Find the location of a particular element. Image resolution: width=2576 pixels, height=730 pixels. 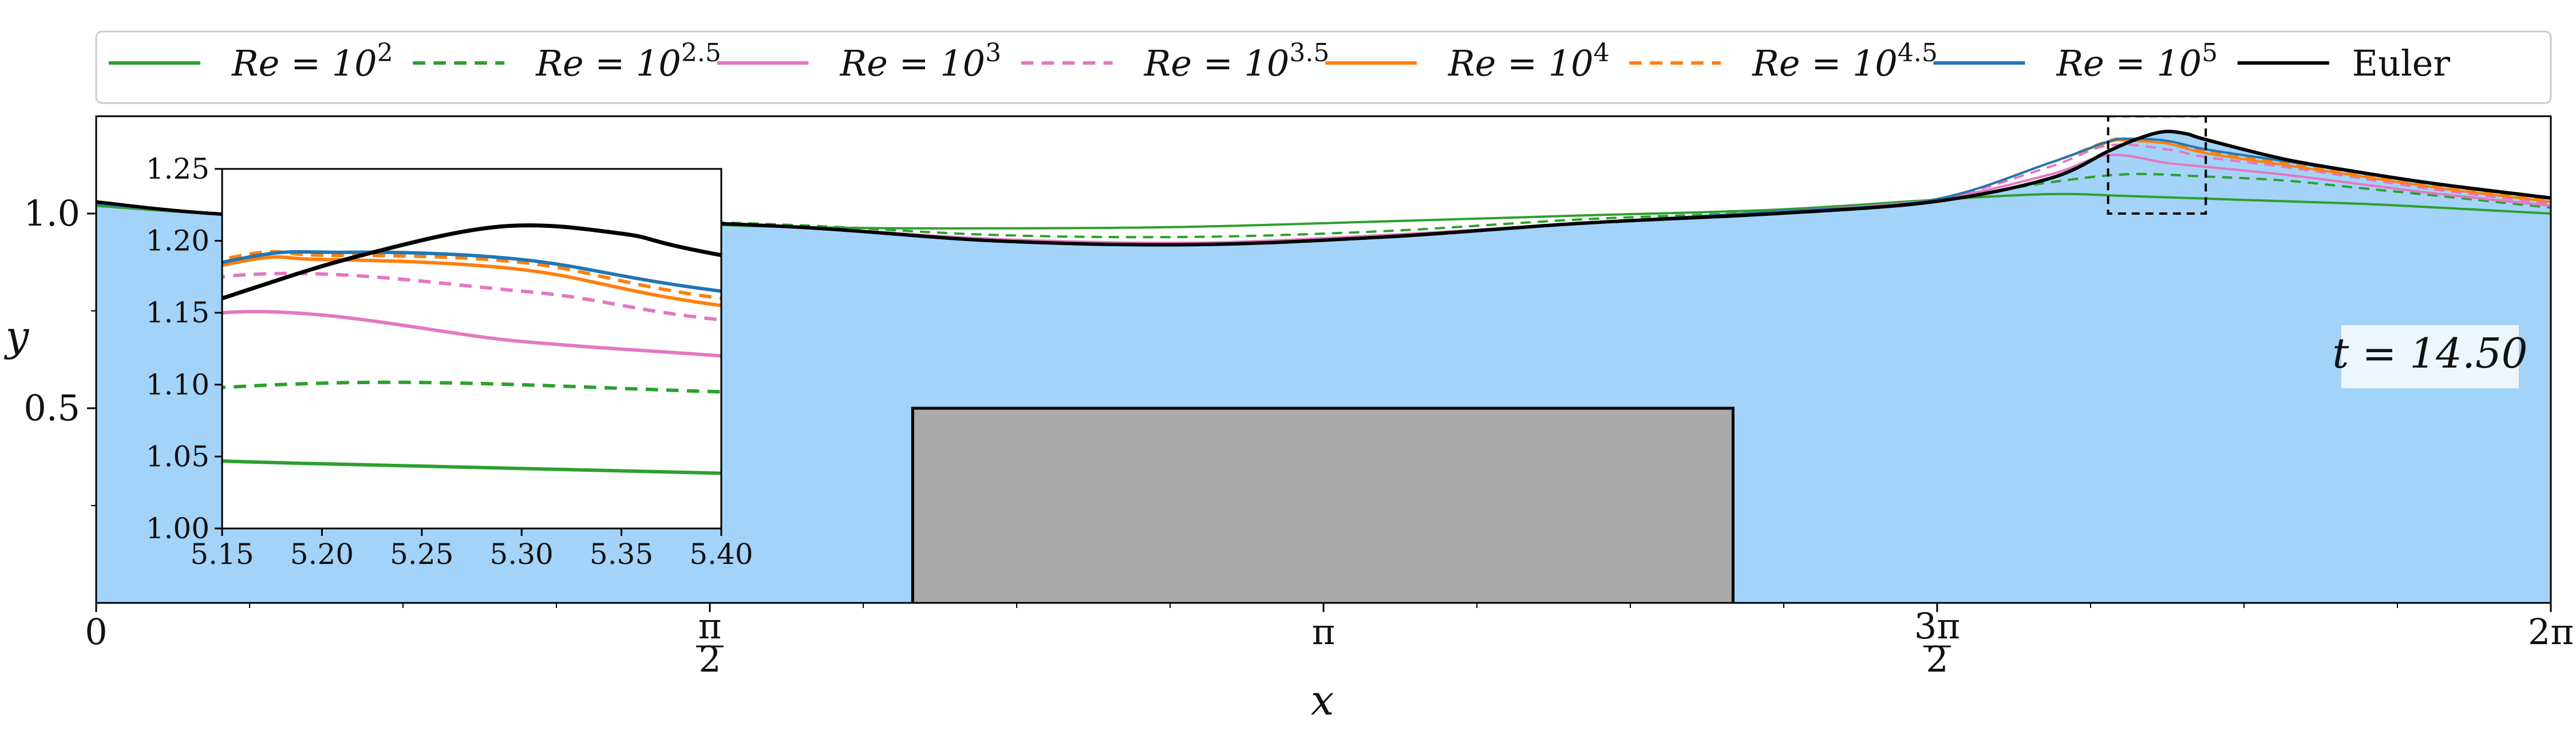

legend-item-4: Re = 104 is located at coordinates (1467, 61).